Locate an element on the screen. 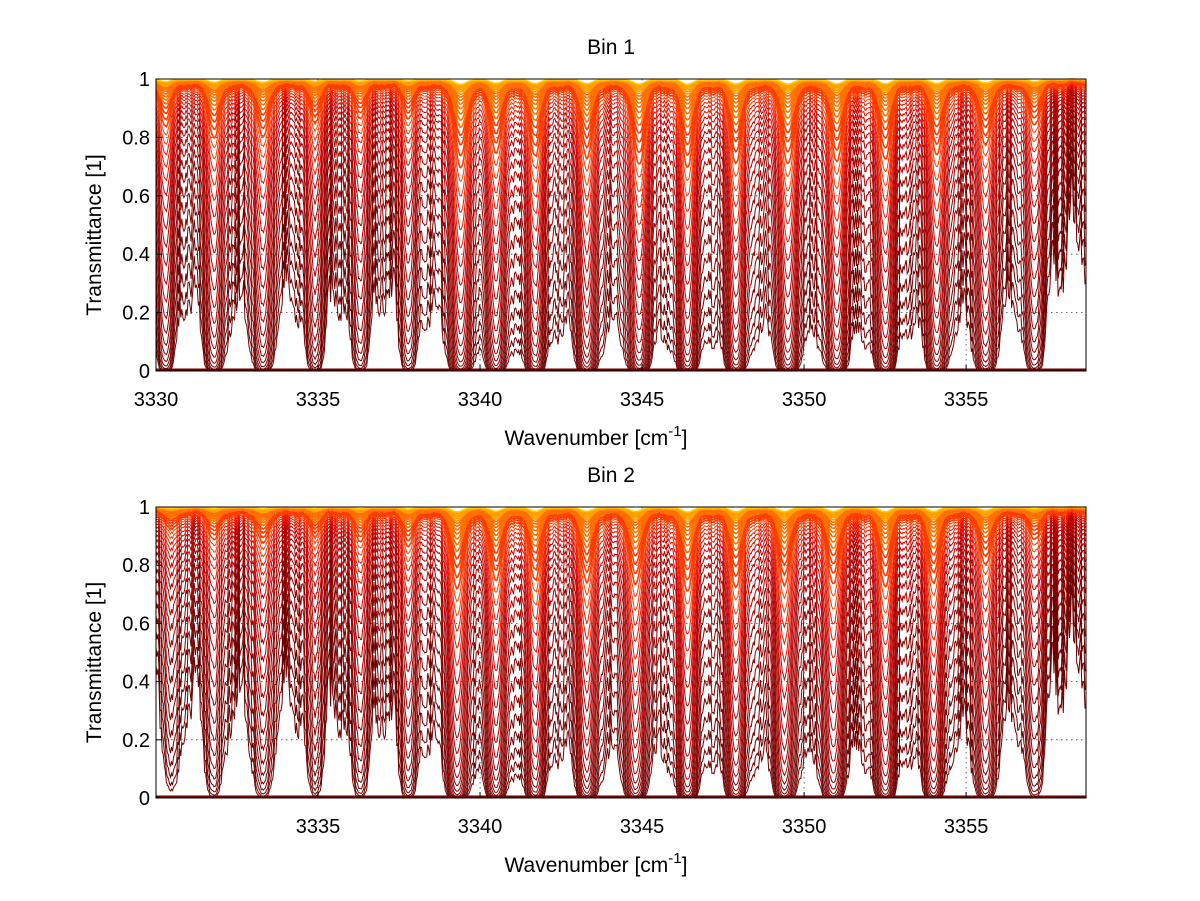 The height and width of the screenshot is (901, 1200). chart-title: Bin 1 is located at coordinates (611, 47).